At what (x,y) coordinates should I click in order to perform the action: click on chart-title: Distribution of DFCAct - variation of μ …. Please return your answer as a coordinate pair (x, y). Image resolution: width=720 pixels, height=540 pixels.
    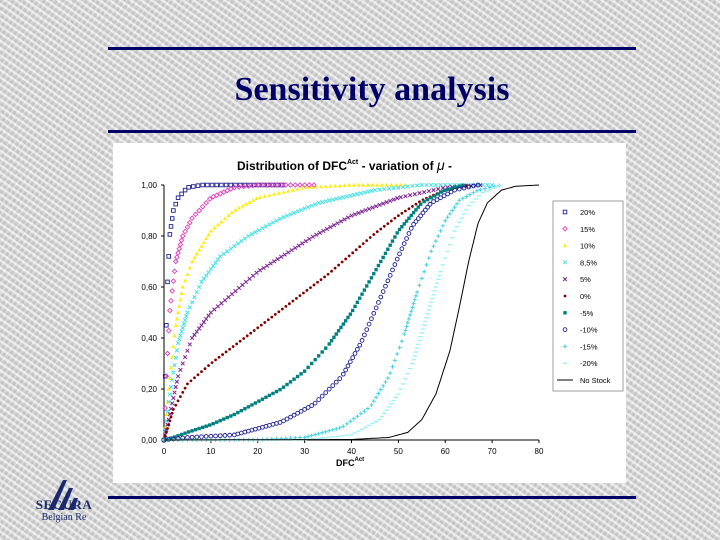
    Looking at the image, I should click on (344, 165).